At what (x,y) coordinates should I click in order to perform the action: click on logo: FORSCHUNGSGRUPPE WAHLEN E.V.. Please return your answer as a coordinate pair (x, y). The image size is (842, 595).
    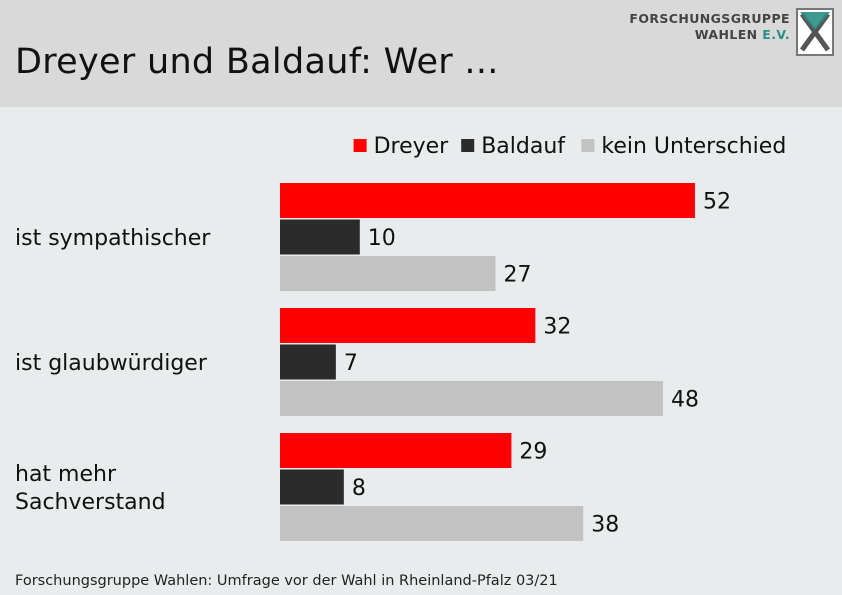
    Looking at the image, I should click on (731, 32).